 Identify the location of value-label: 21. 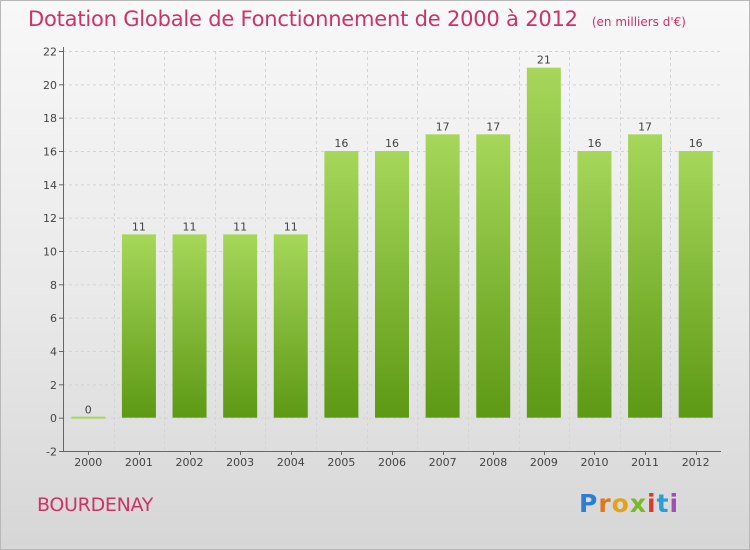
(544, 60).